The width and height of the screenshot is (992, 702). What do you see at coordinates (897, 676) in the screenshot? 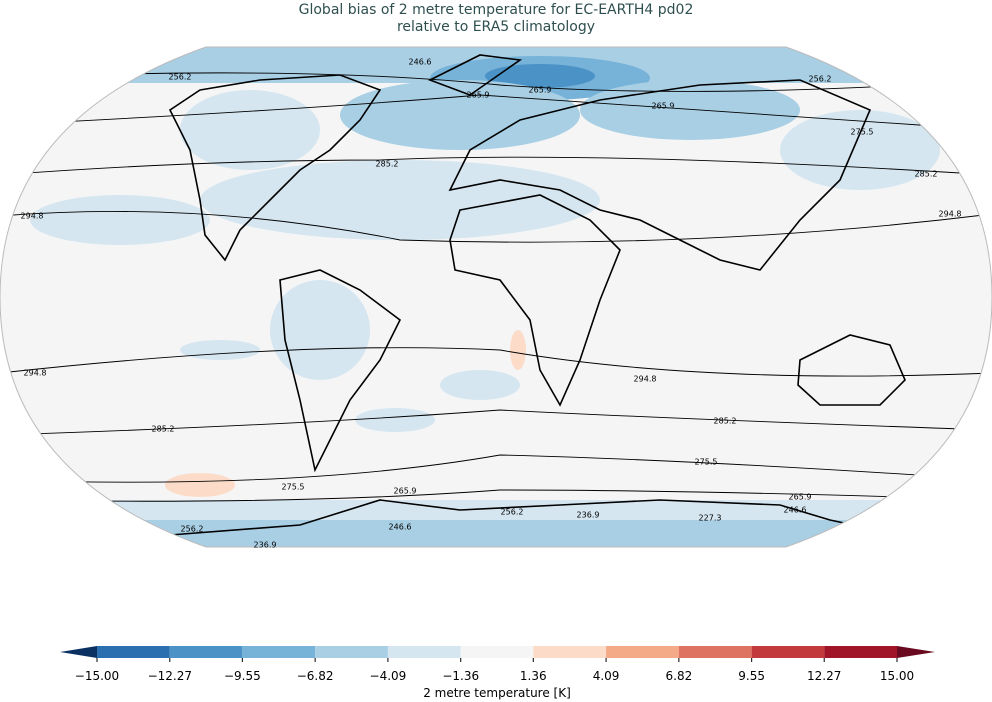
I see `colorbar-tick-label: 15.00` at bounding box center [897, 676].